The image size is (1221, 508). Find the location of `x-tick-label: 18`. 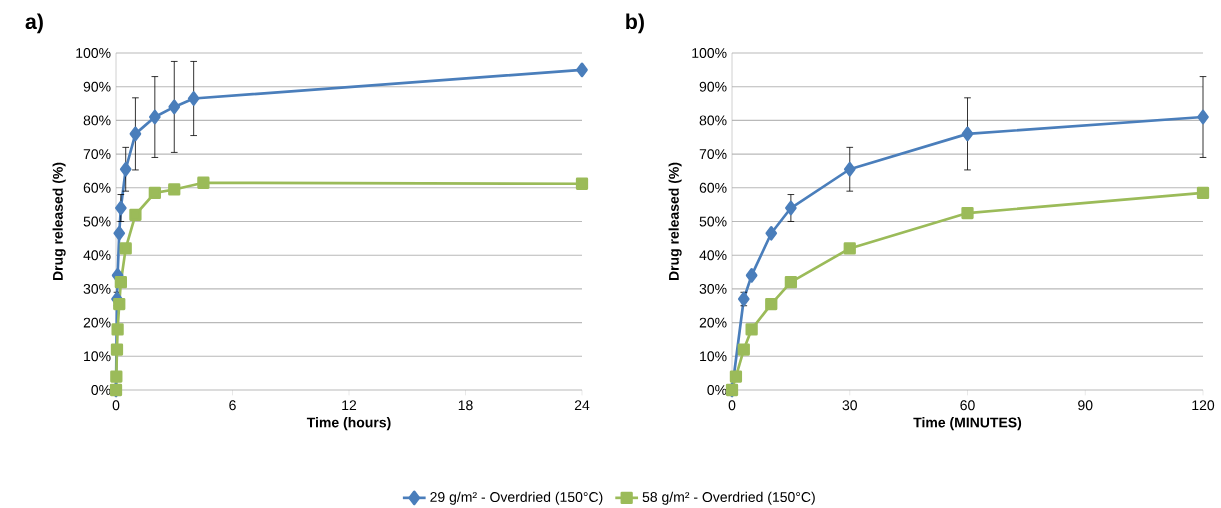

x-tick-label: 18 is located at coordinates (465, 405).